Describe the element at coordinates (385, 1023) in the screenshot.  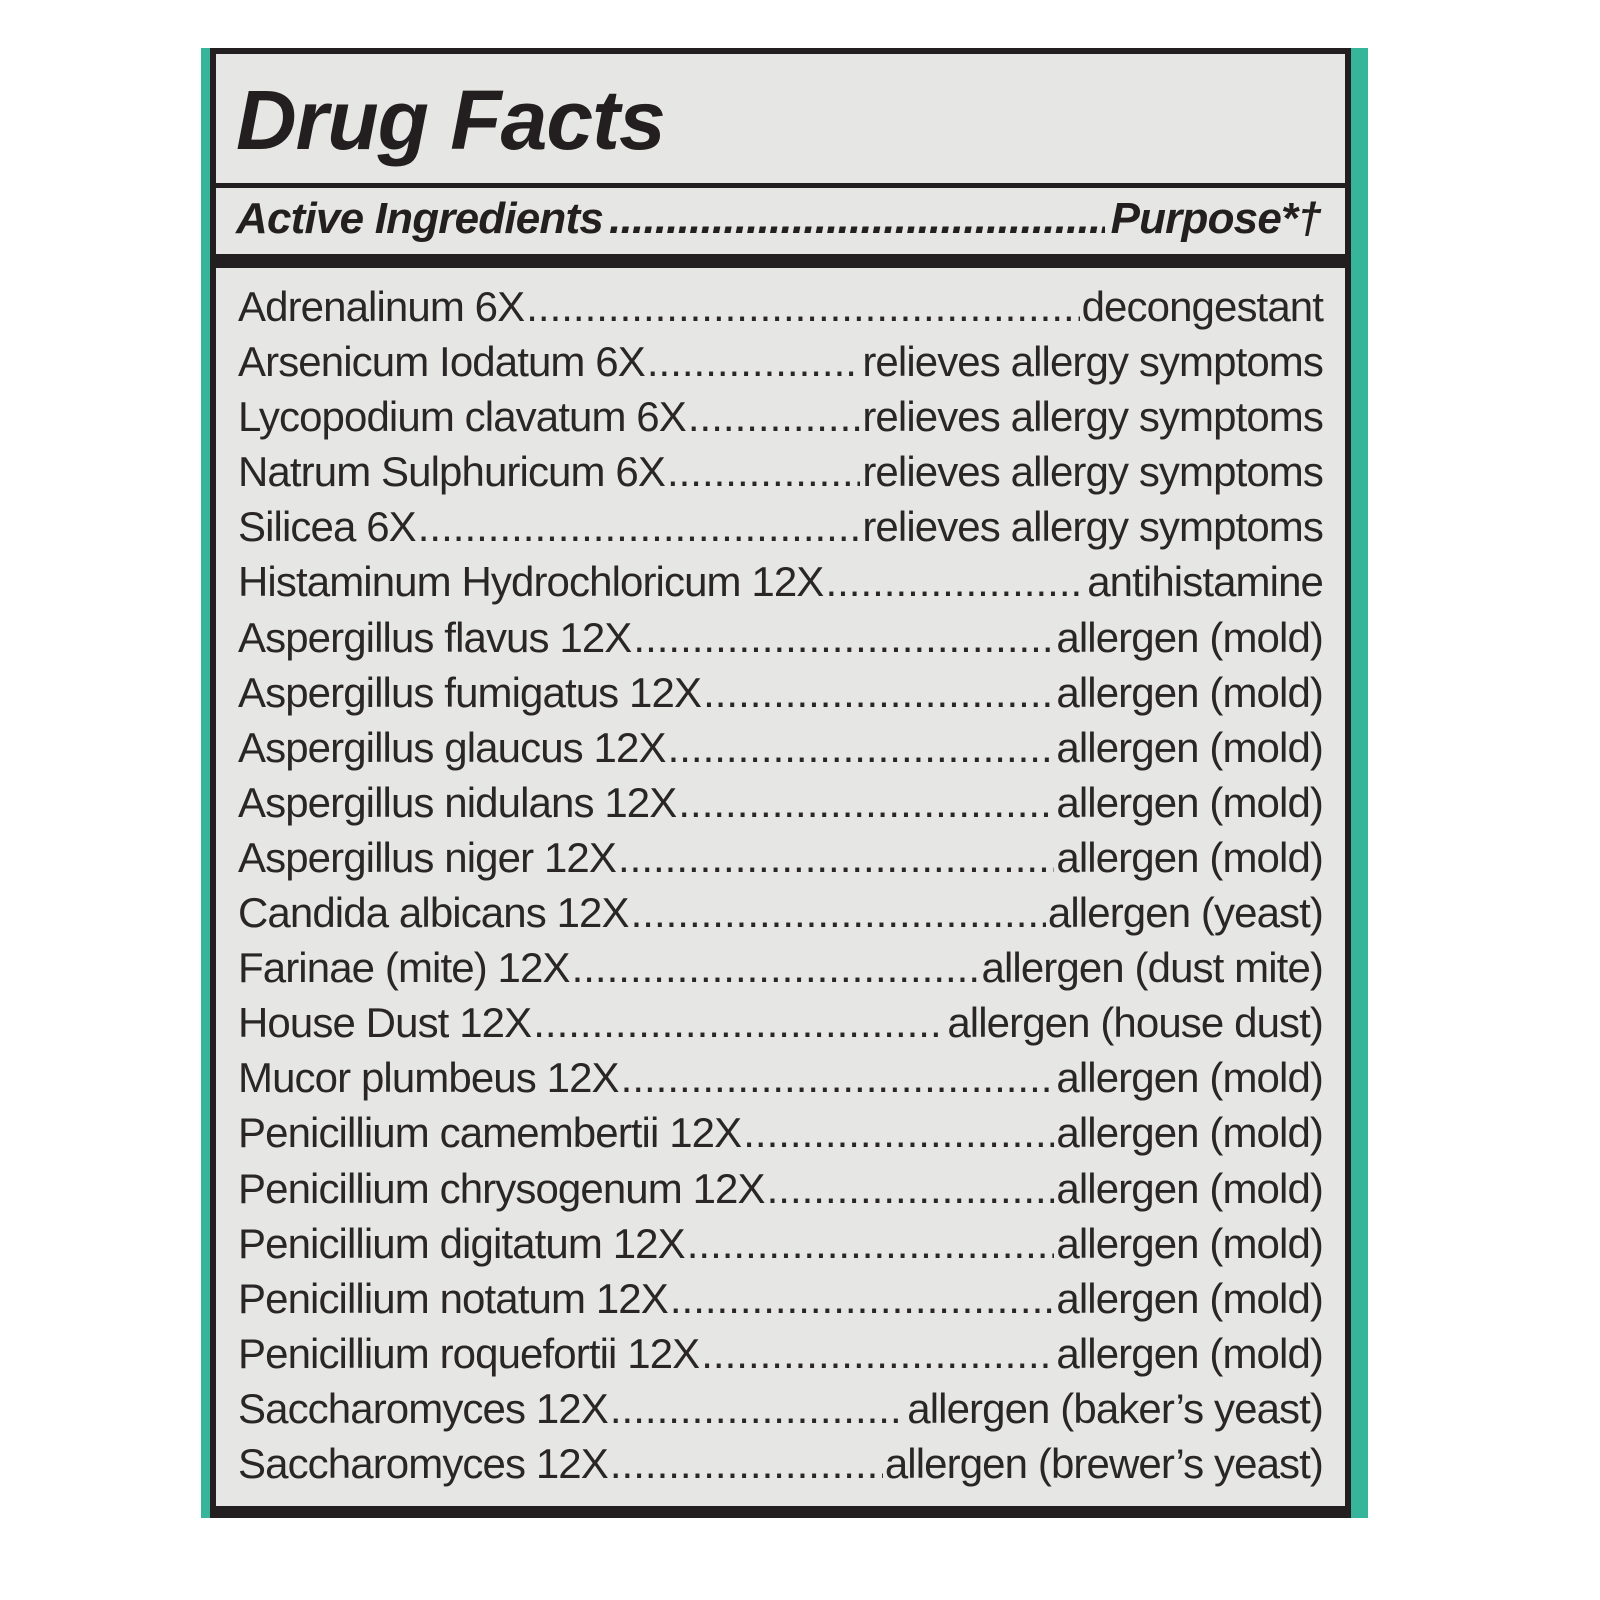
I see `ingredient-name: House Dust 12X` at that location.